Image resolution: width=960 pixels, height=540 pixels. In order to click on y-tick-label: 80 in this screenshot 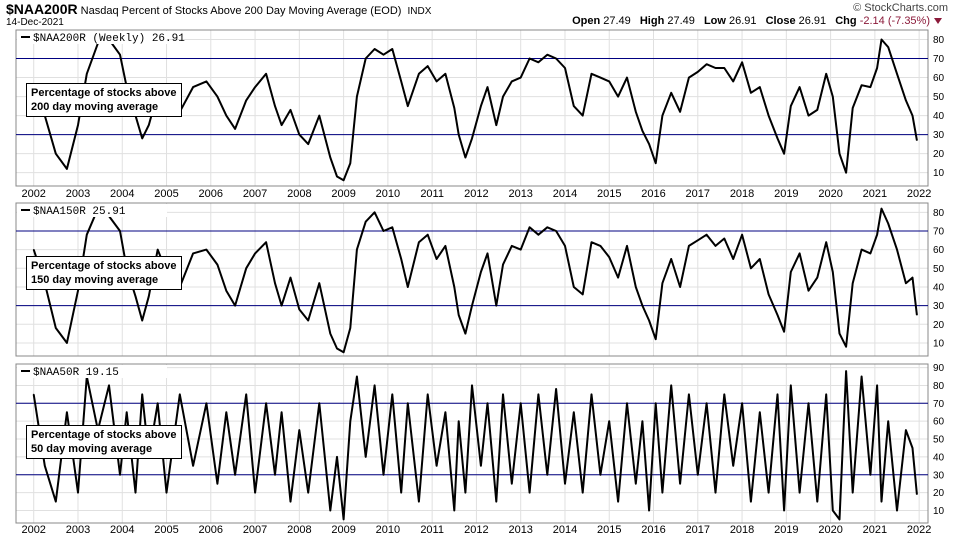, I will do `click(939, 40)`.